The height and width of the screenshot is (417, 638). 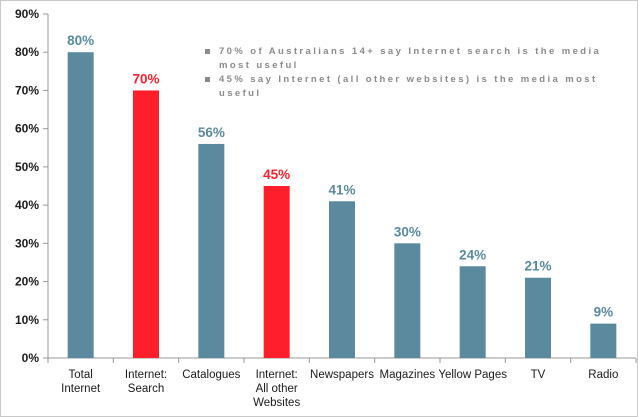 I want to click on data-label: 9%, so click(x=604, y=312).